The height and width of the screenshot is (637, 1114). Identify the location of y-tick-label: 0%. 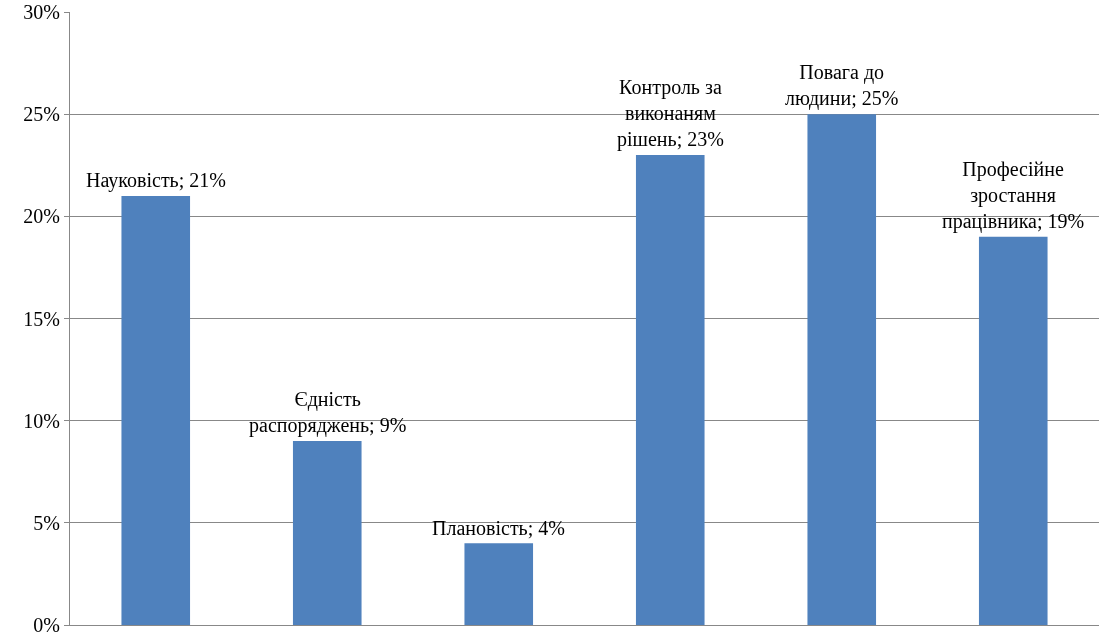
(46, 625).